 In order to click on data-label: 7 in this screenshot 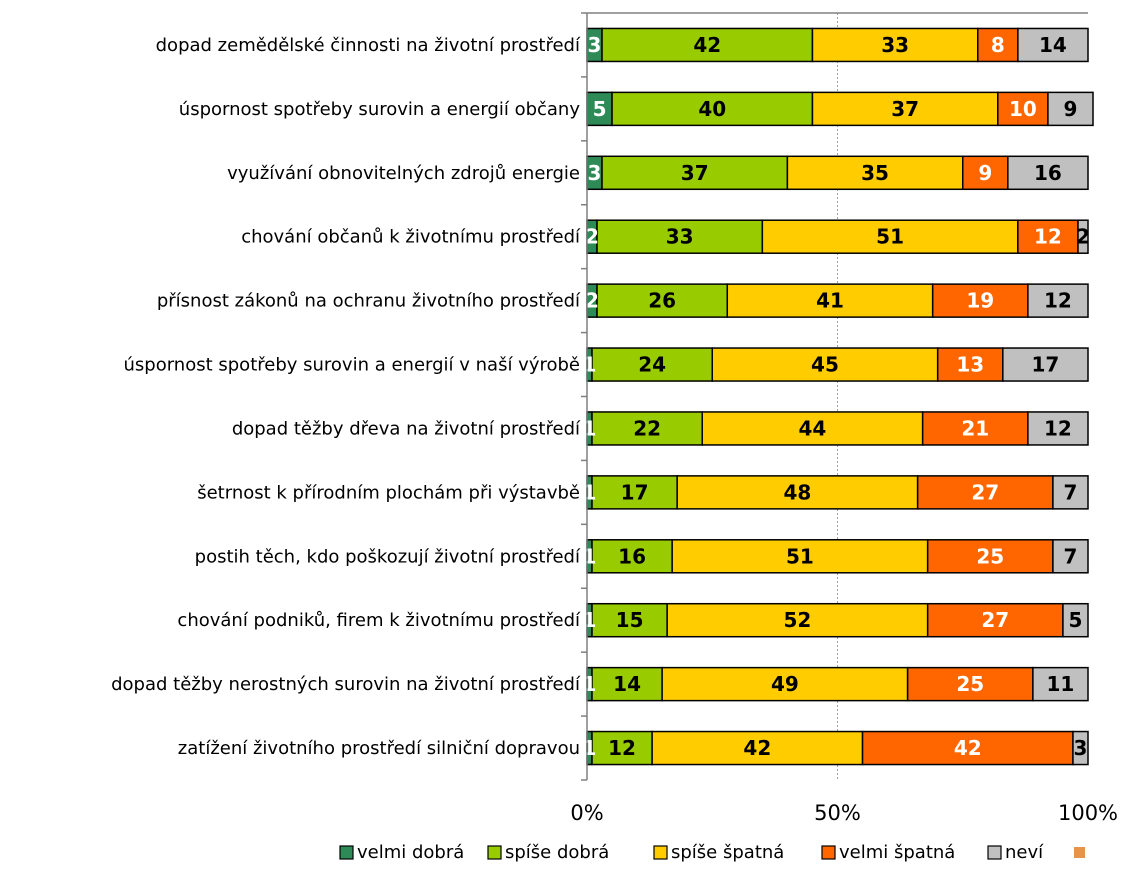, I will do `click(1071, 492)`.